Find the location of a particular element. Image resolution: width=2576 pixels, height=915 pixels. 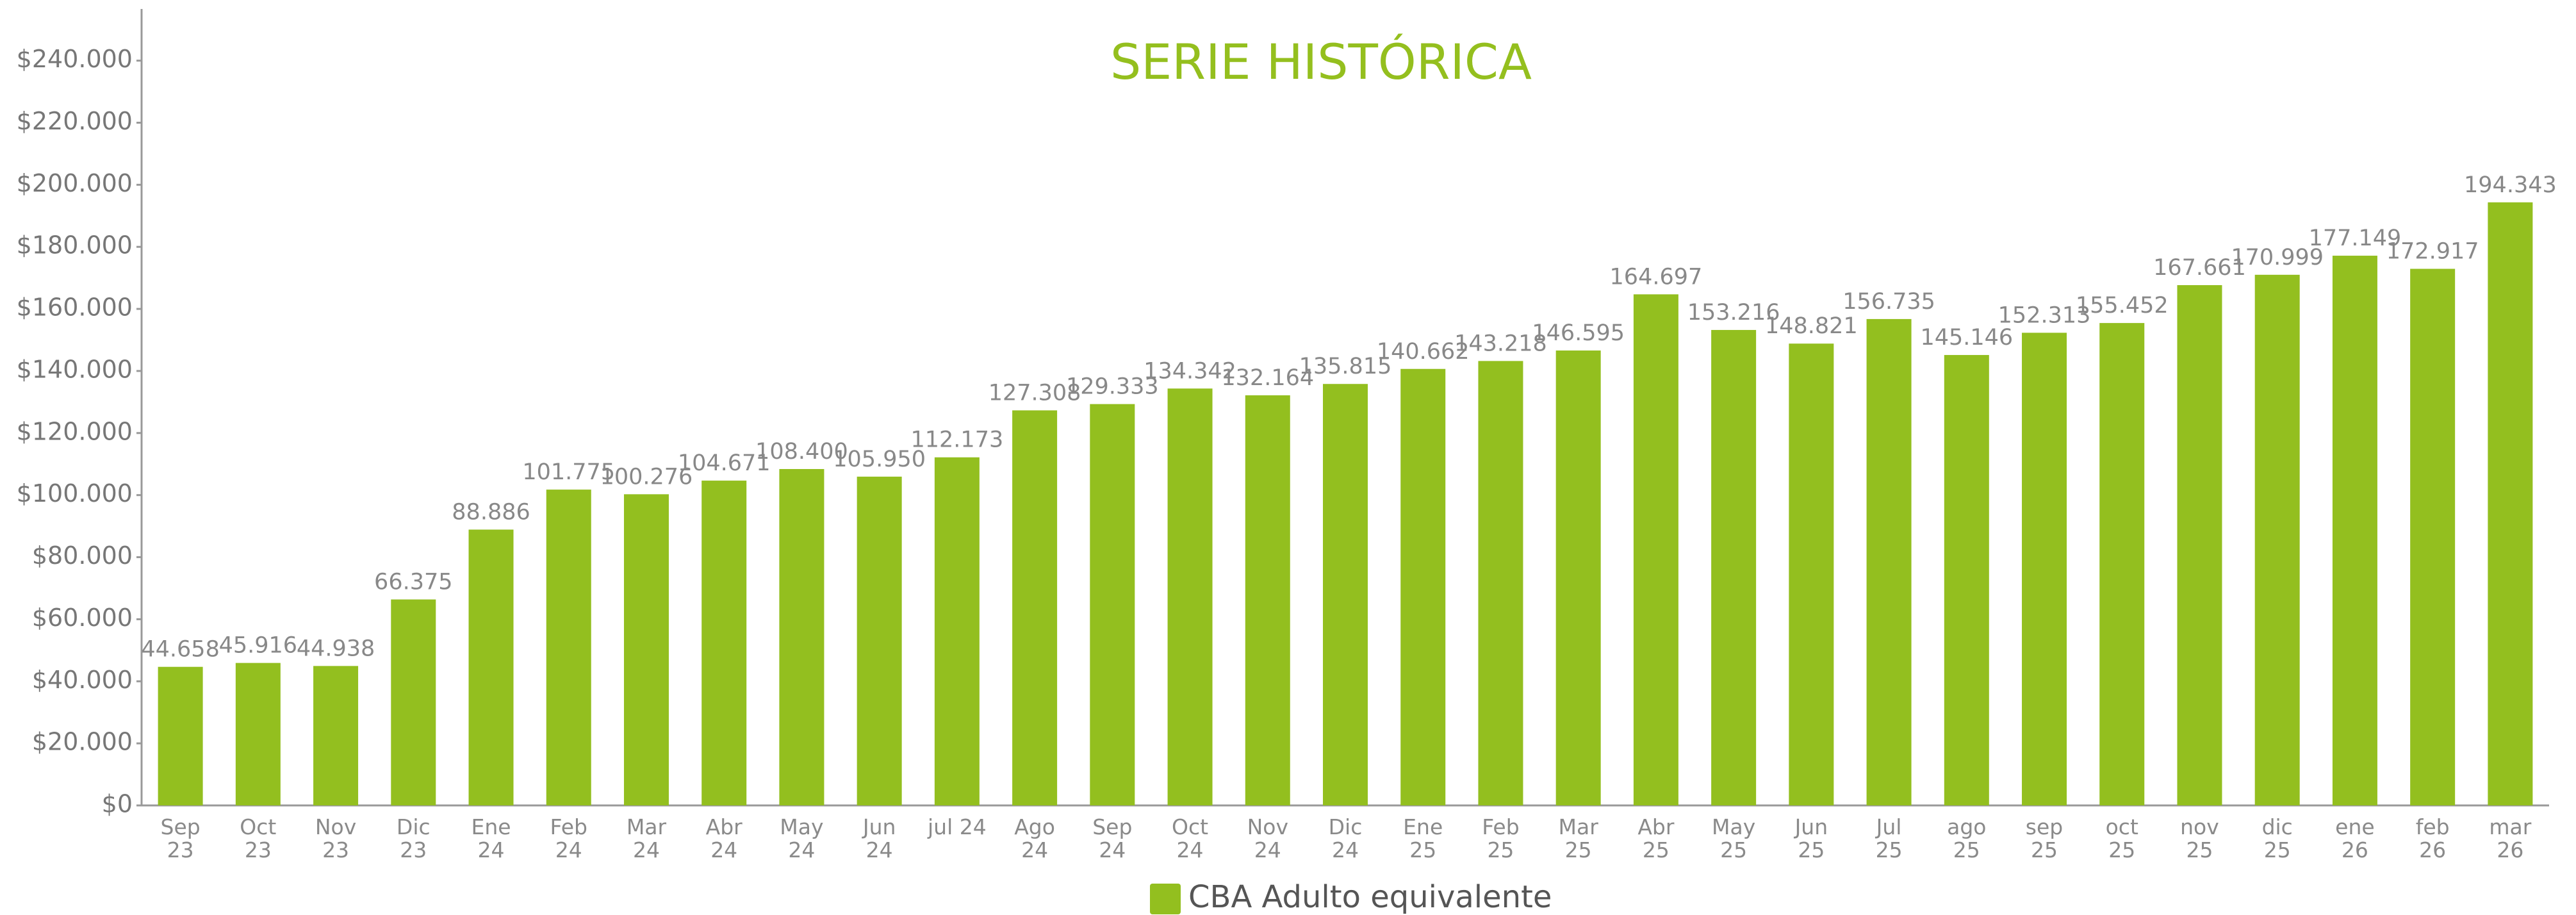

data-label: 104.671 is located at coordinates (724, 463).